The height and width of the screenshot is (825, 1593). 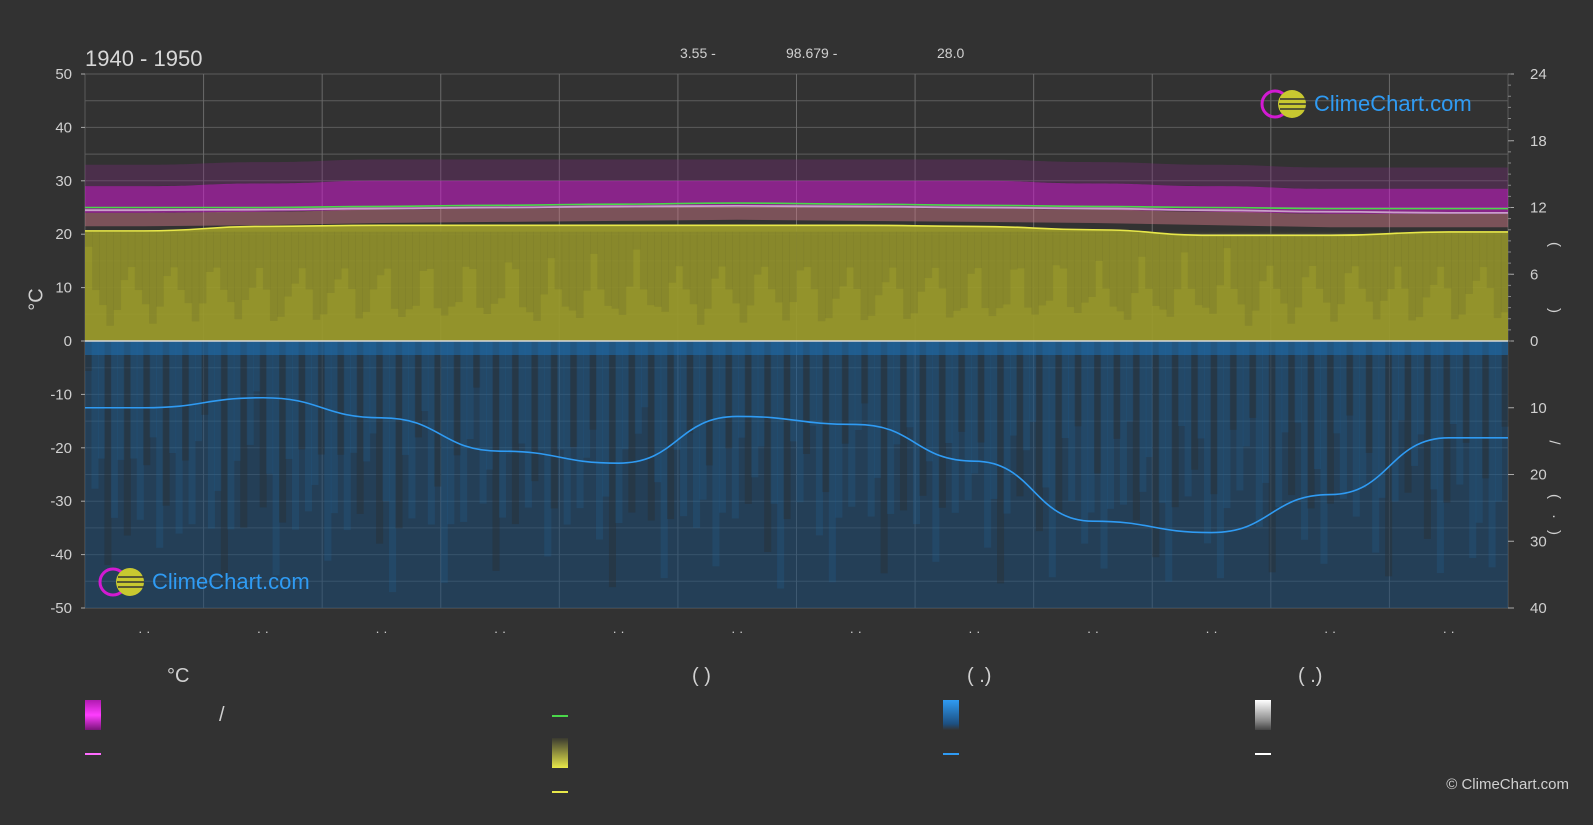 I want to click on left-tick-label: 30, so click(x=63, y=181).